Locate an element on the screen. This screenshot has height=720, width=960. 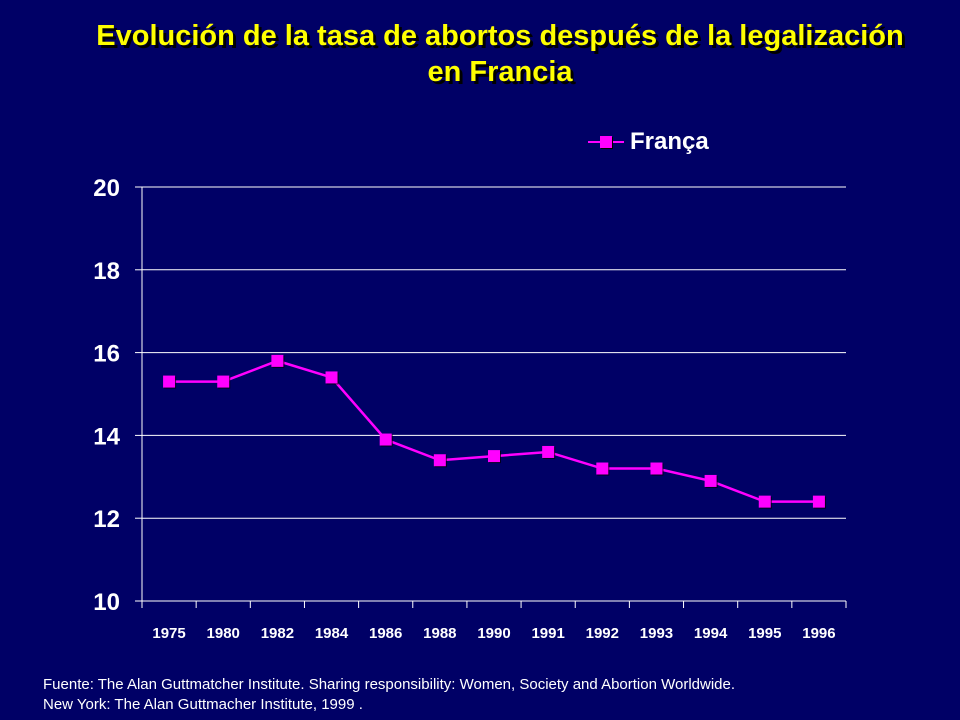
x-tick-label-1986: 1986 is located at coordinates (385, 633).